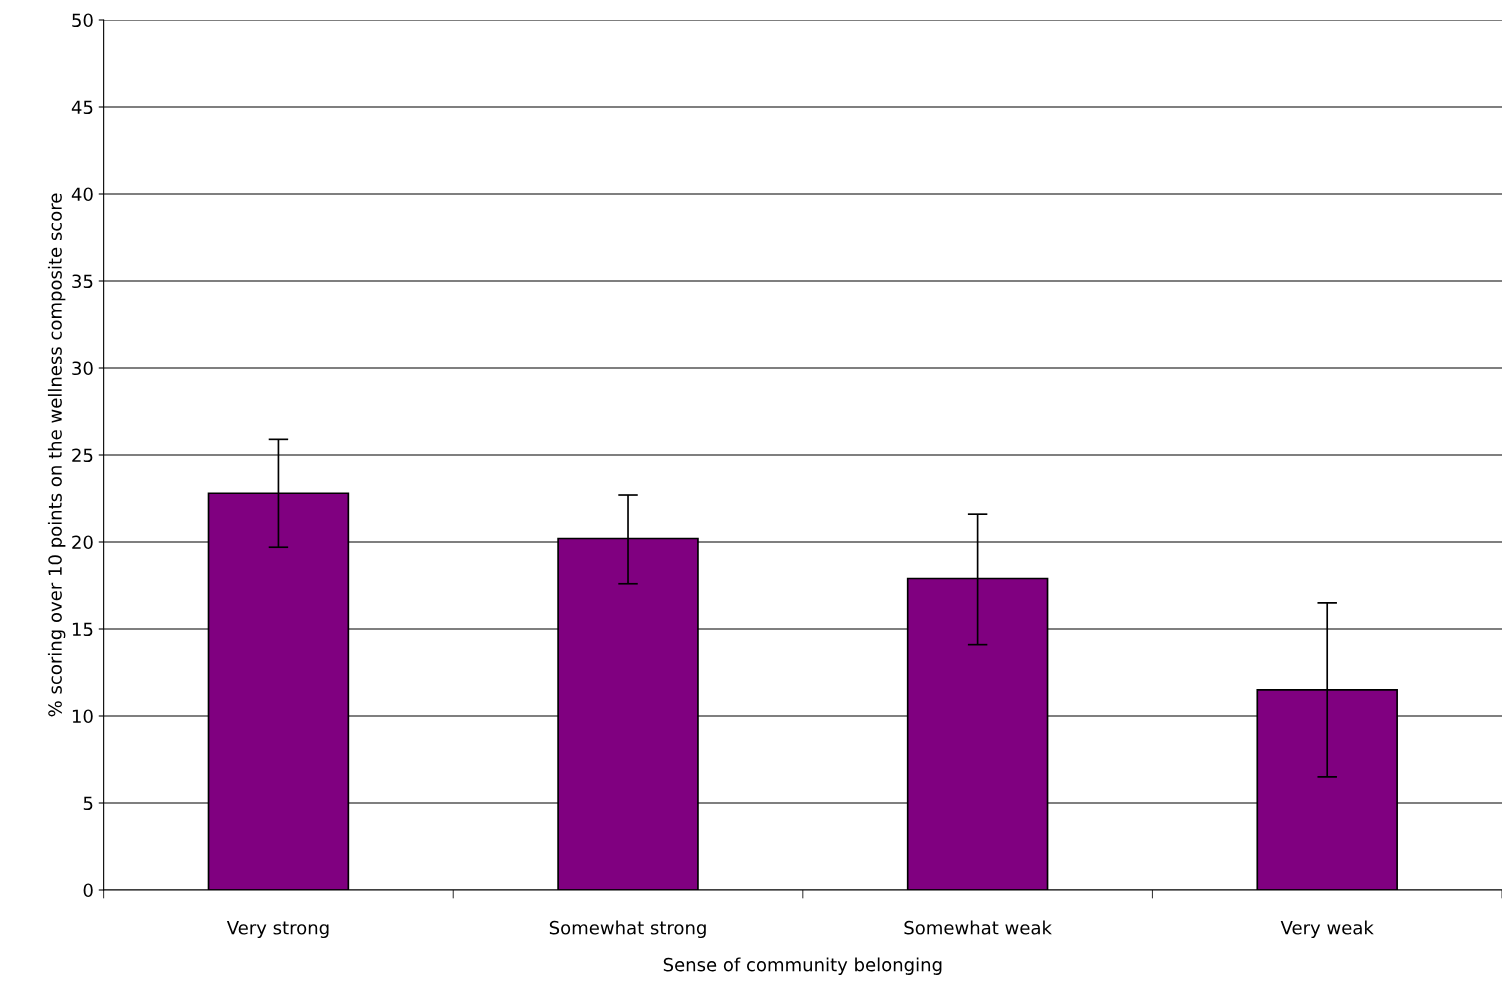 This screenshot has width=1502, height=1000. What do you see at coordinates (82, 281) in the screenshot?
I see `y-tick-label: 35` at bounding box center [82, 281].